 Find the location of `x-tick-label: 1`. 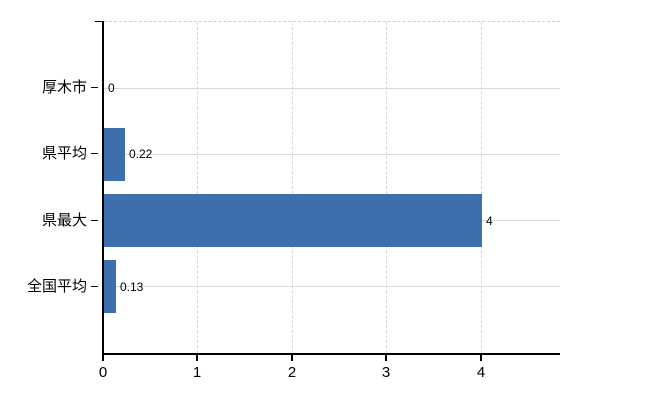

x-tick-label: 1 is located at coordinates (197, 372).